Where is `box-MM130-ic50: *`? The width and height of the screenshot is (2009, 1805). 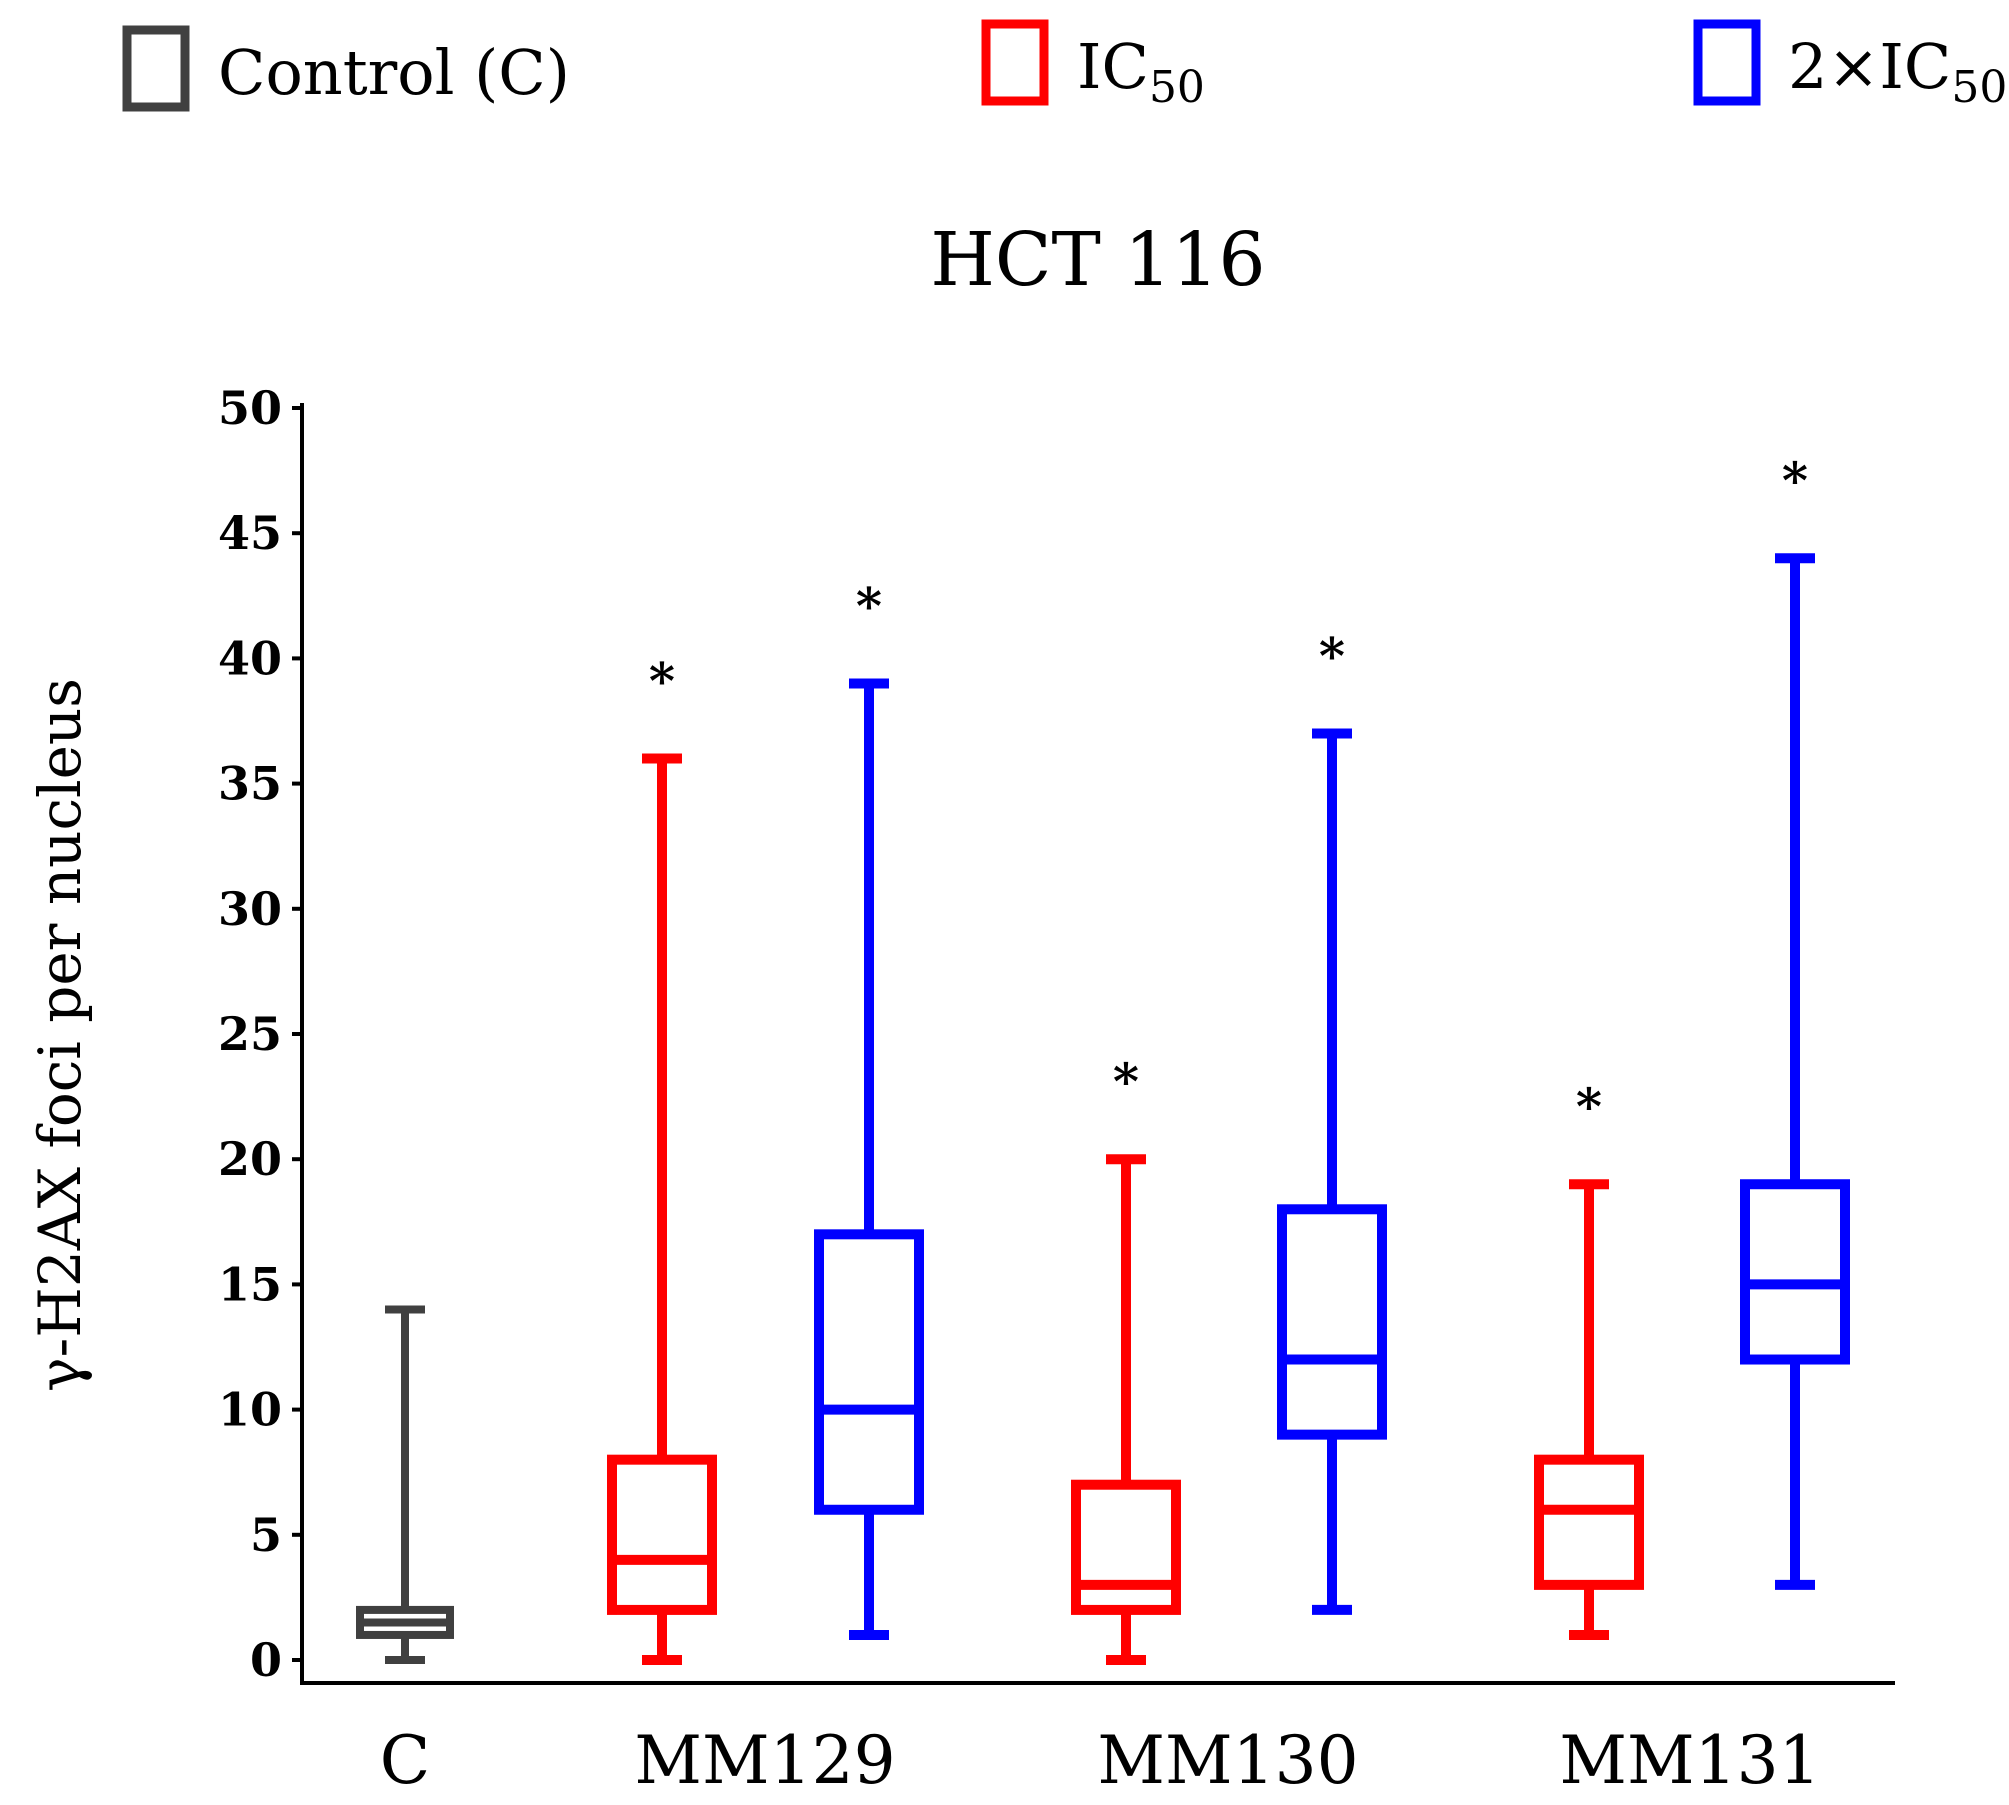
box-MM130-ic50: * is located at coordinates (1126, 1358).